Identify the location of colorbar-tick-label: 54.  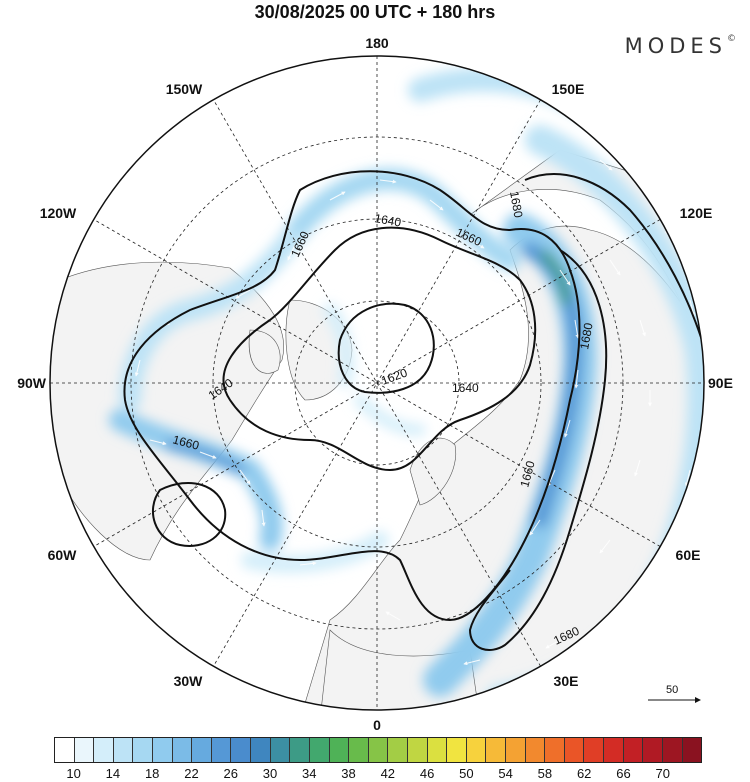
(505, 773).